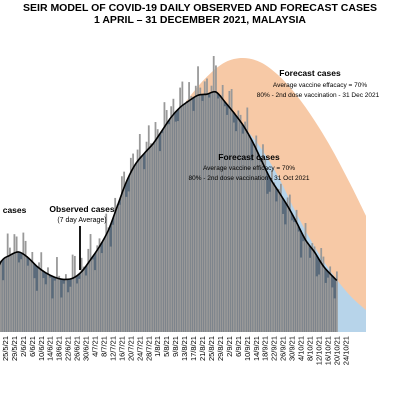 The width and height of the screenshot is (400, 400). What do you see at coordinates (283, 348) in the screenshot?
I see `x-tick-label: 26/9/21` at bounding box center [283, 348].